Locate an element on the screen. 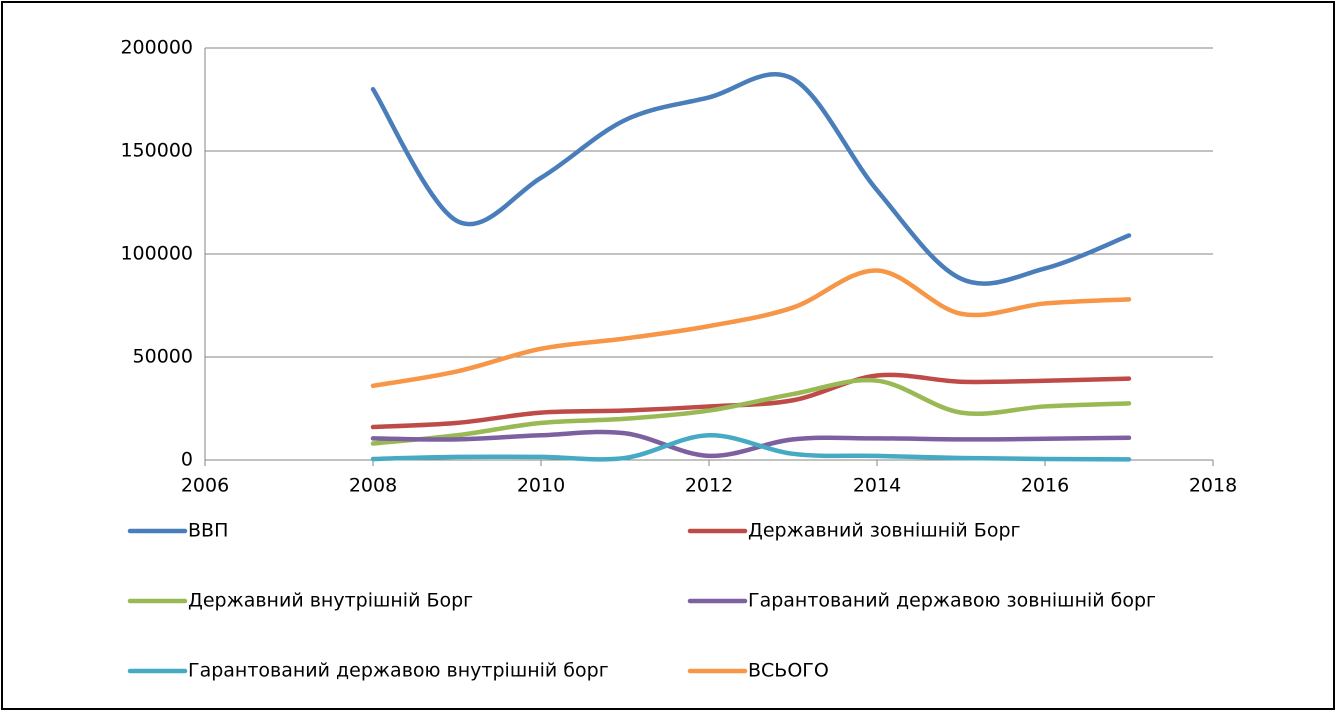  y-tick-label: 50000 is located at coordinates (163, 357).